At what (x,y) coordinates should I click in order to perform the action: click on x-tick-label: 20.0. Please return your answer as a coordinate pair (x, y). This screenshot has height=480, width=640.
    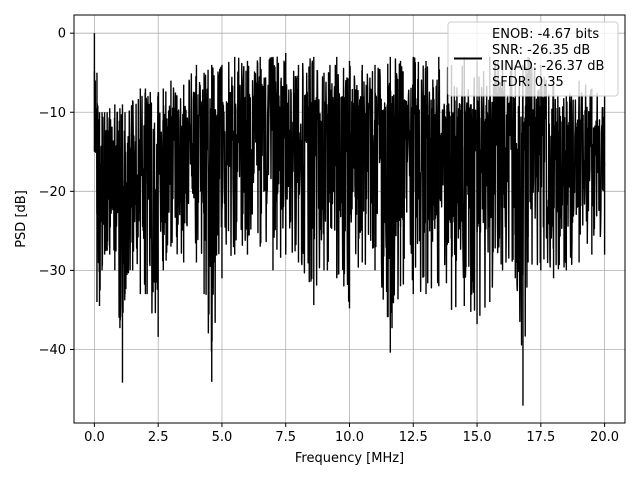
    Looking at the image, I should click on (604, 437).